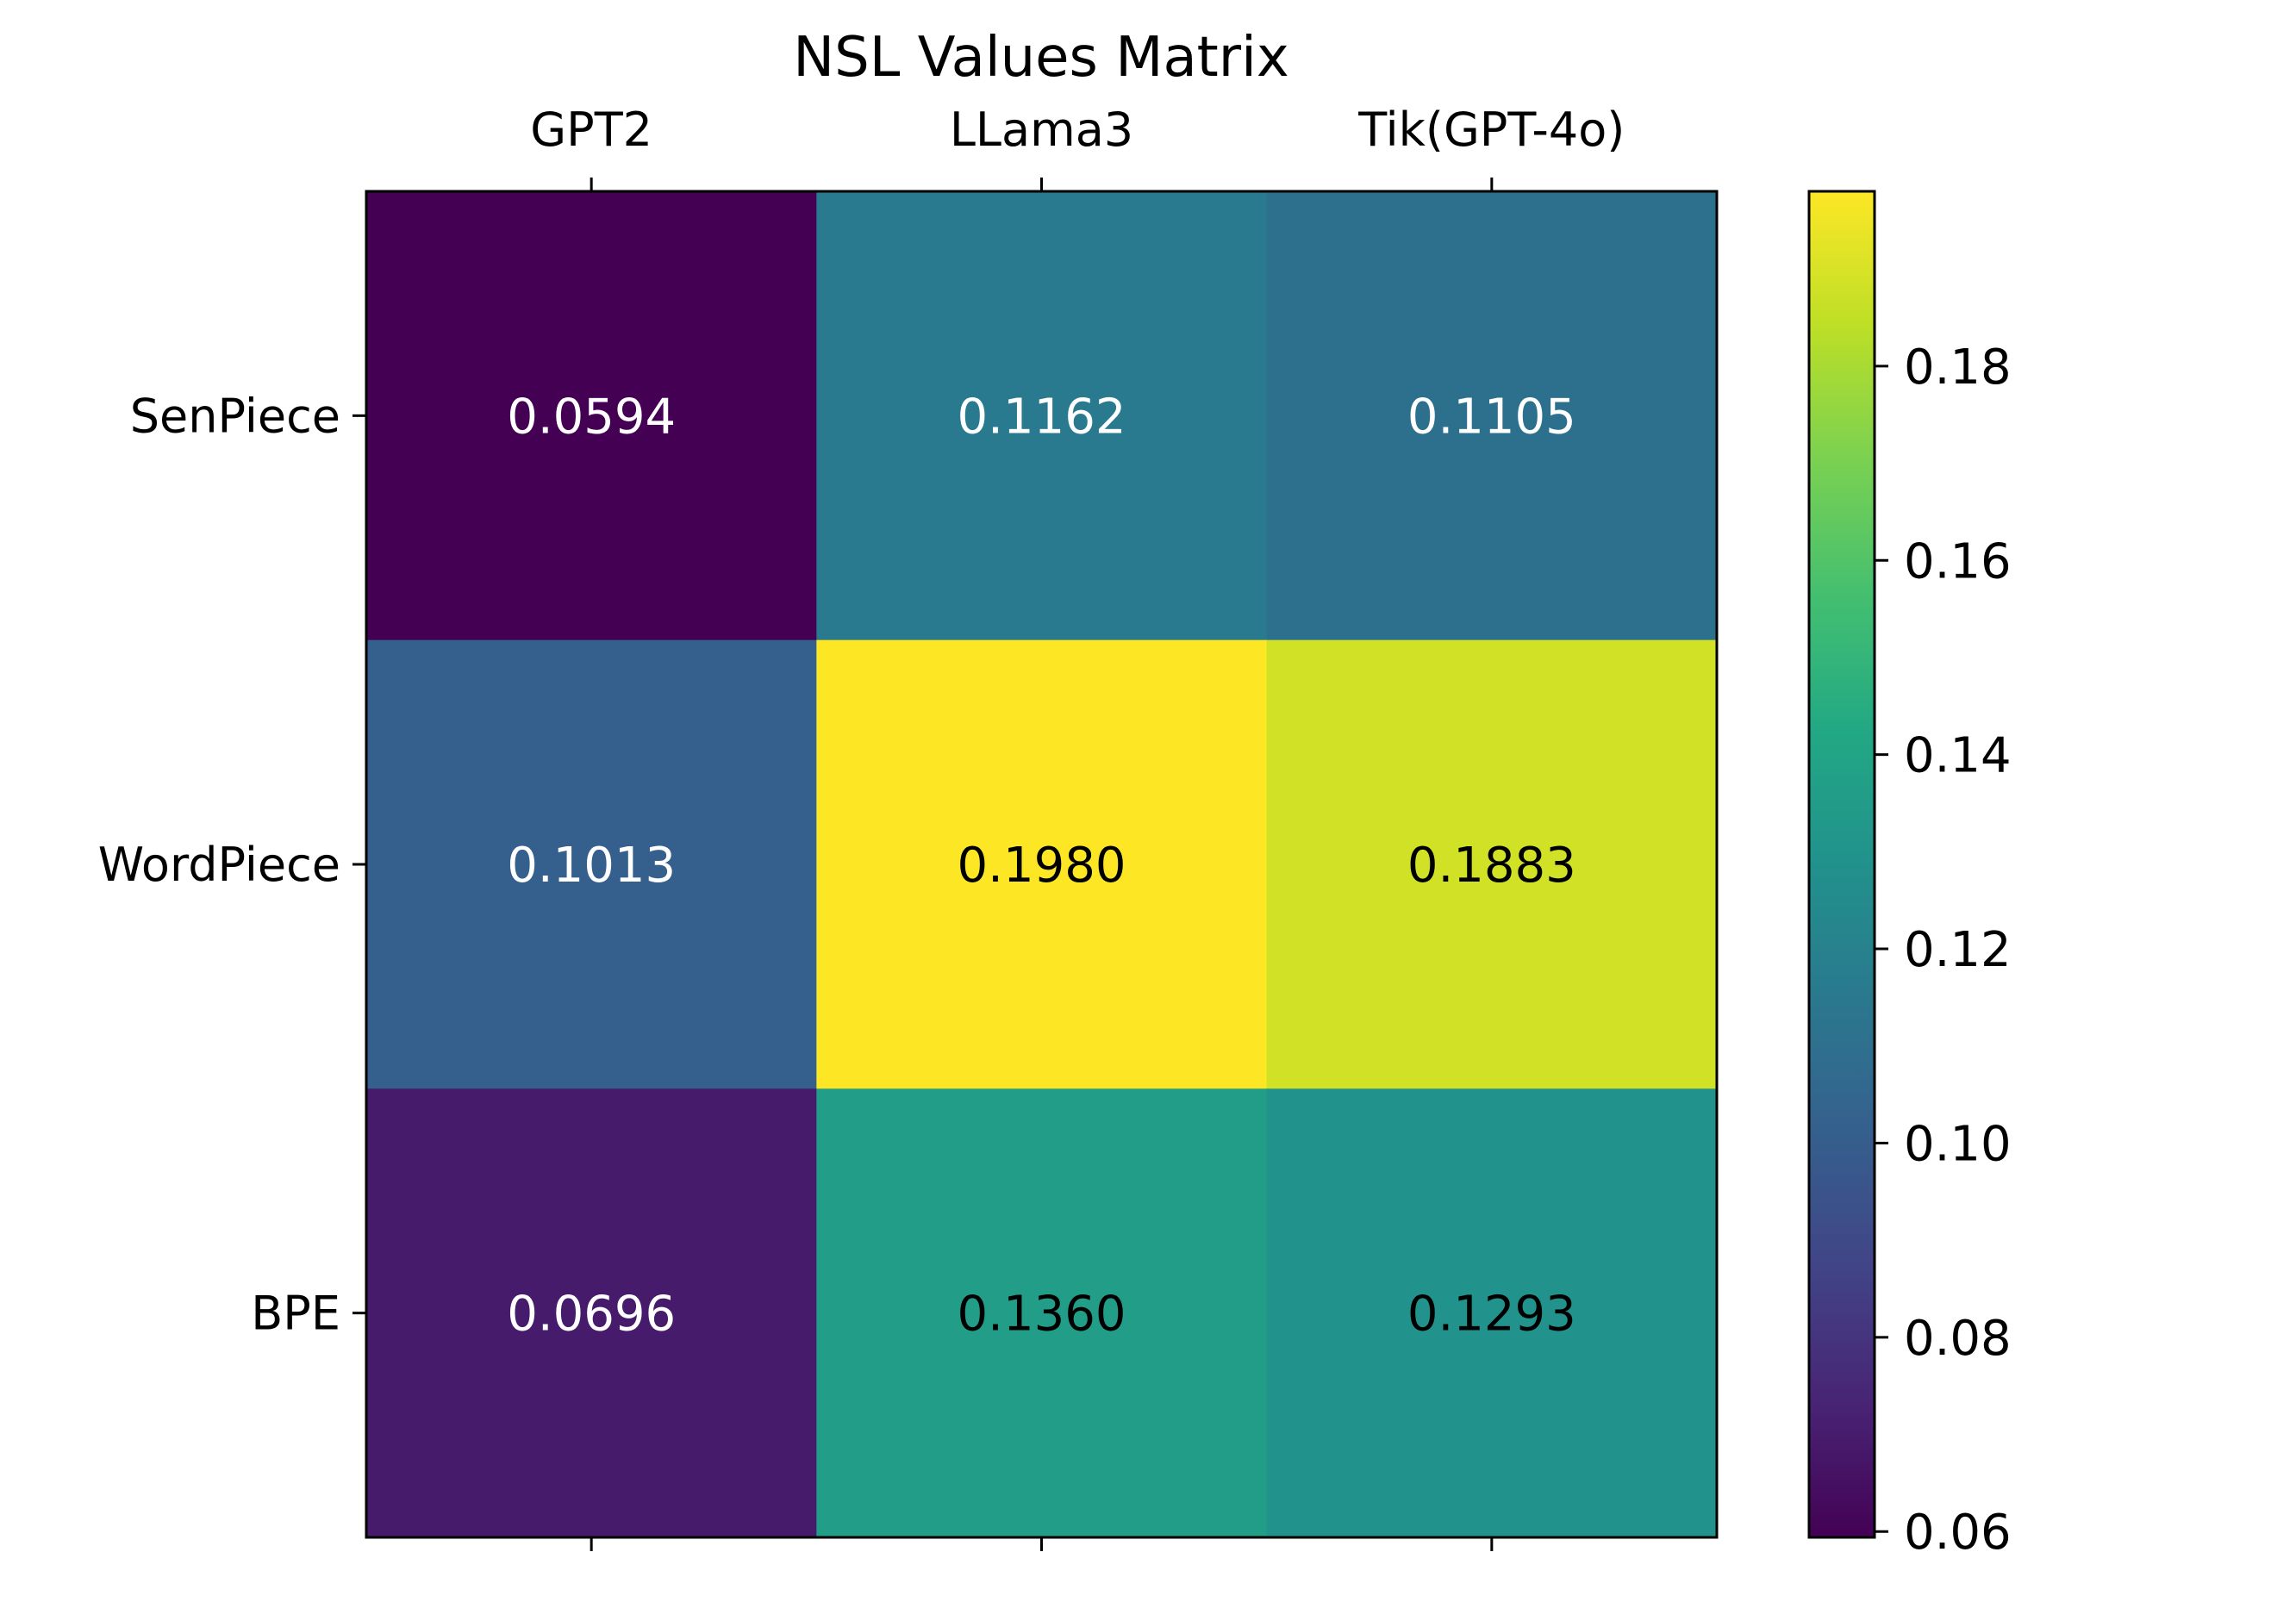  Describe the element at coordinates (219, 865) in the screenshot. I see `y-tick-label: WordPiece` at that location.